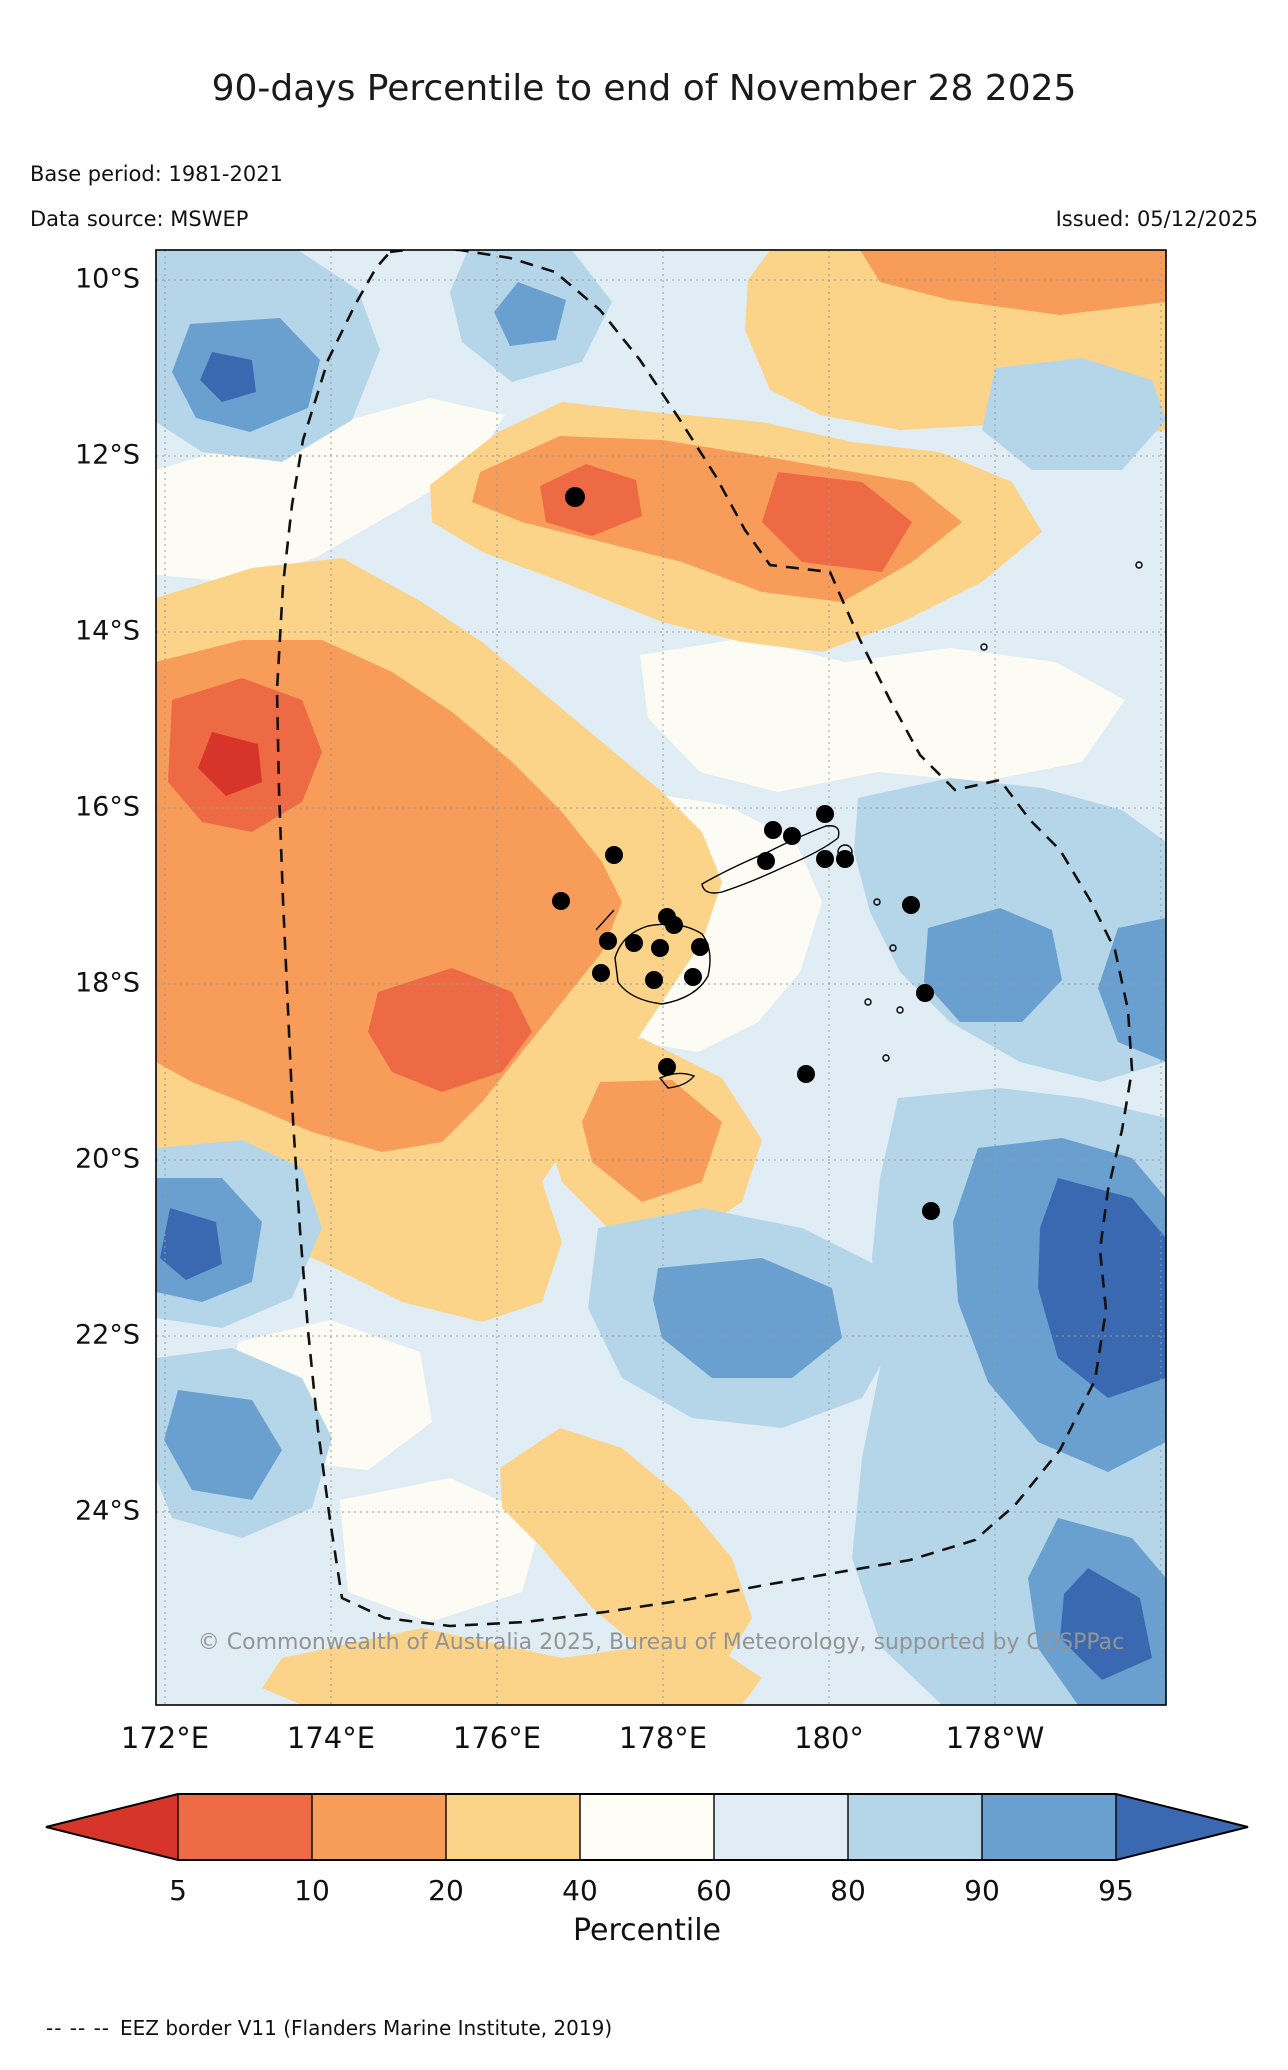  Describe the element at coordinates (107, 631) in the screenshot. I see `y-axis-label: 14°S` at that location.